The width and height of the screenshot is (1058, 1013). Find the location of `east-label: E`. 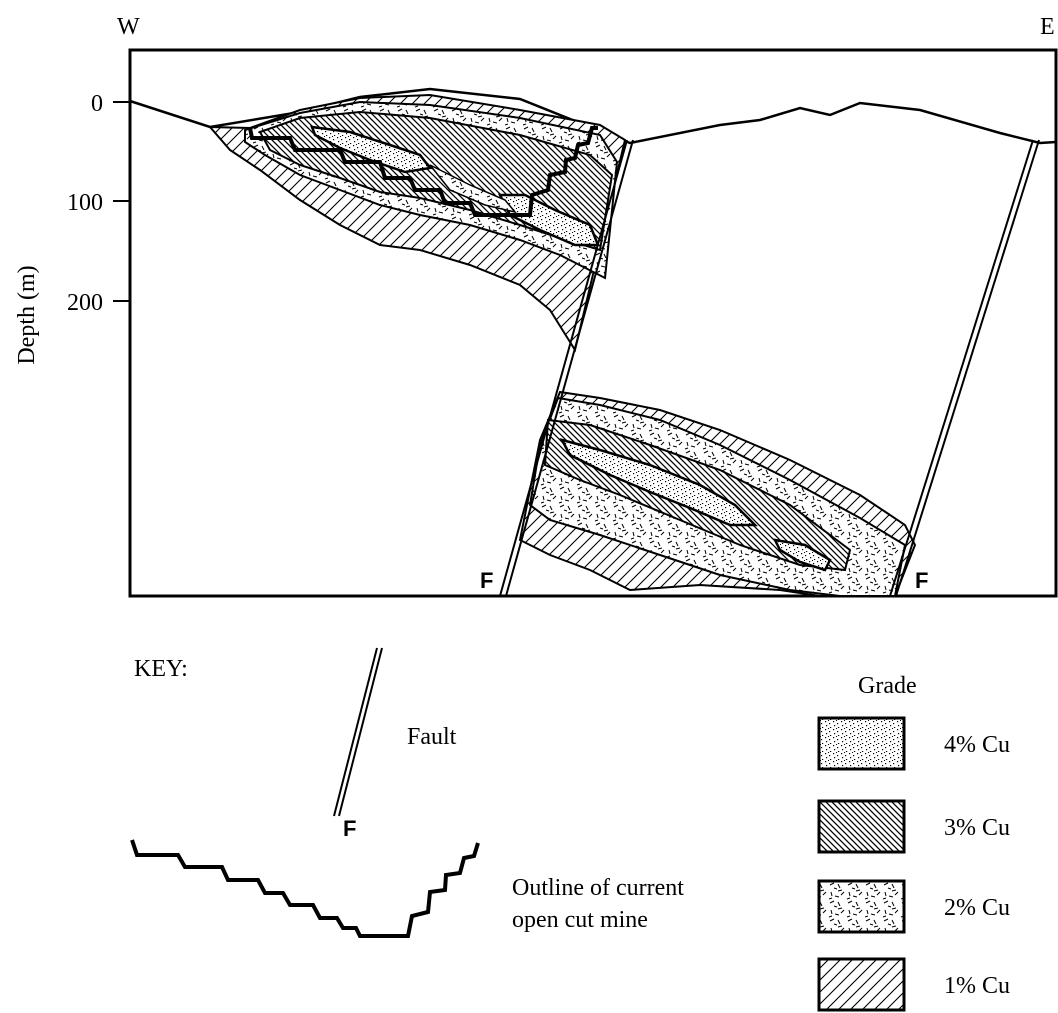

east-label: E is located at coordinates (1047, 27).